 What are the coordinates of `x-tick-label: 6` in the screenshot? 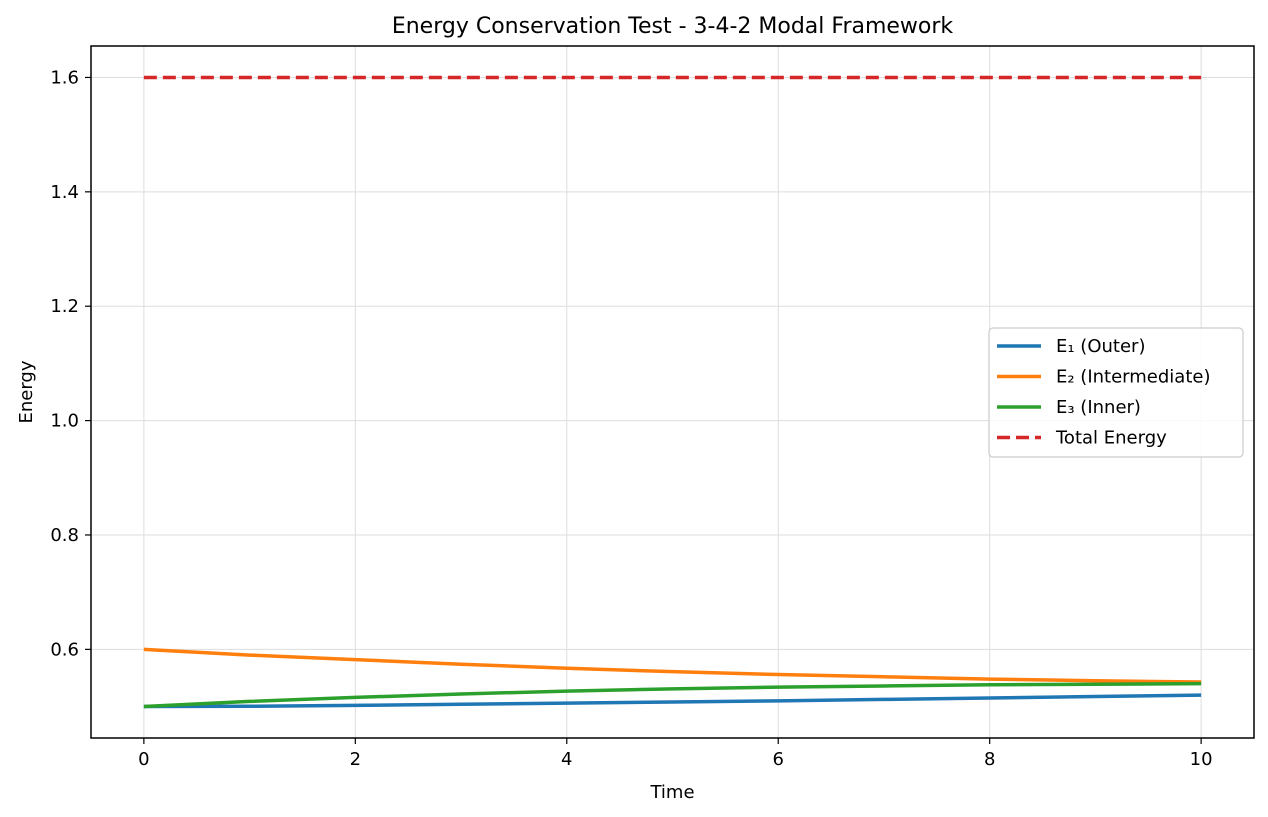 It's located at (778, 759).